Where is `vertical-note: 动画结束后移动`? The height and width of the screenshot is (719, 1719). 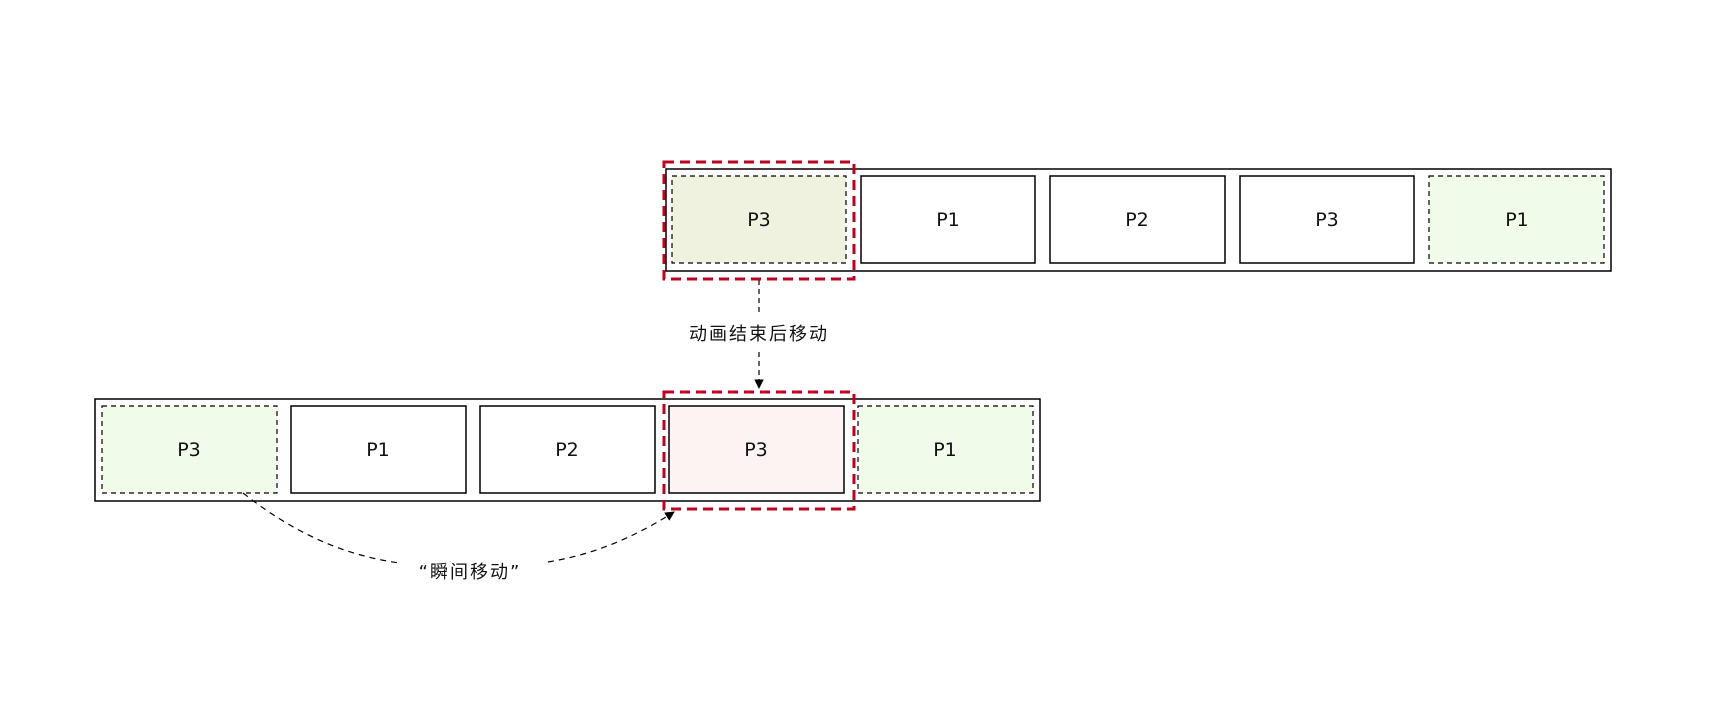 vertical-note: 动画结束后移动 is located at coordinates (759, 334).